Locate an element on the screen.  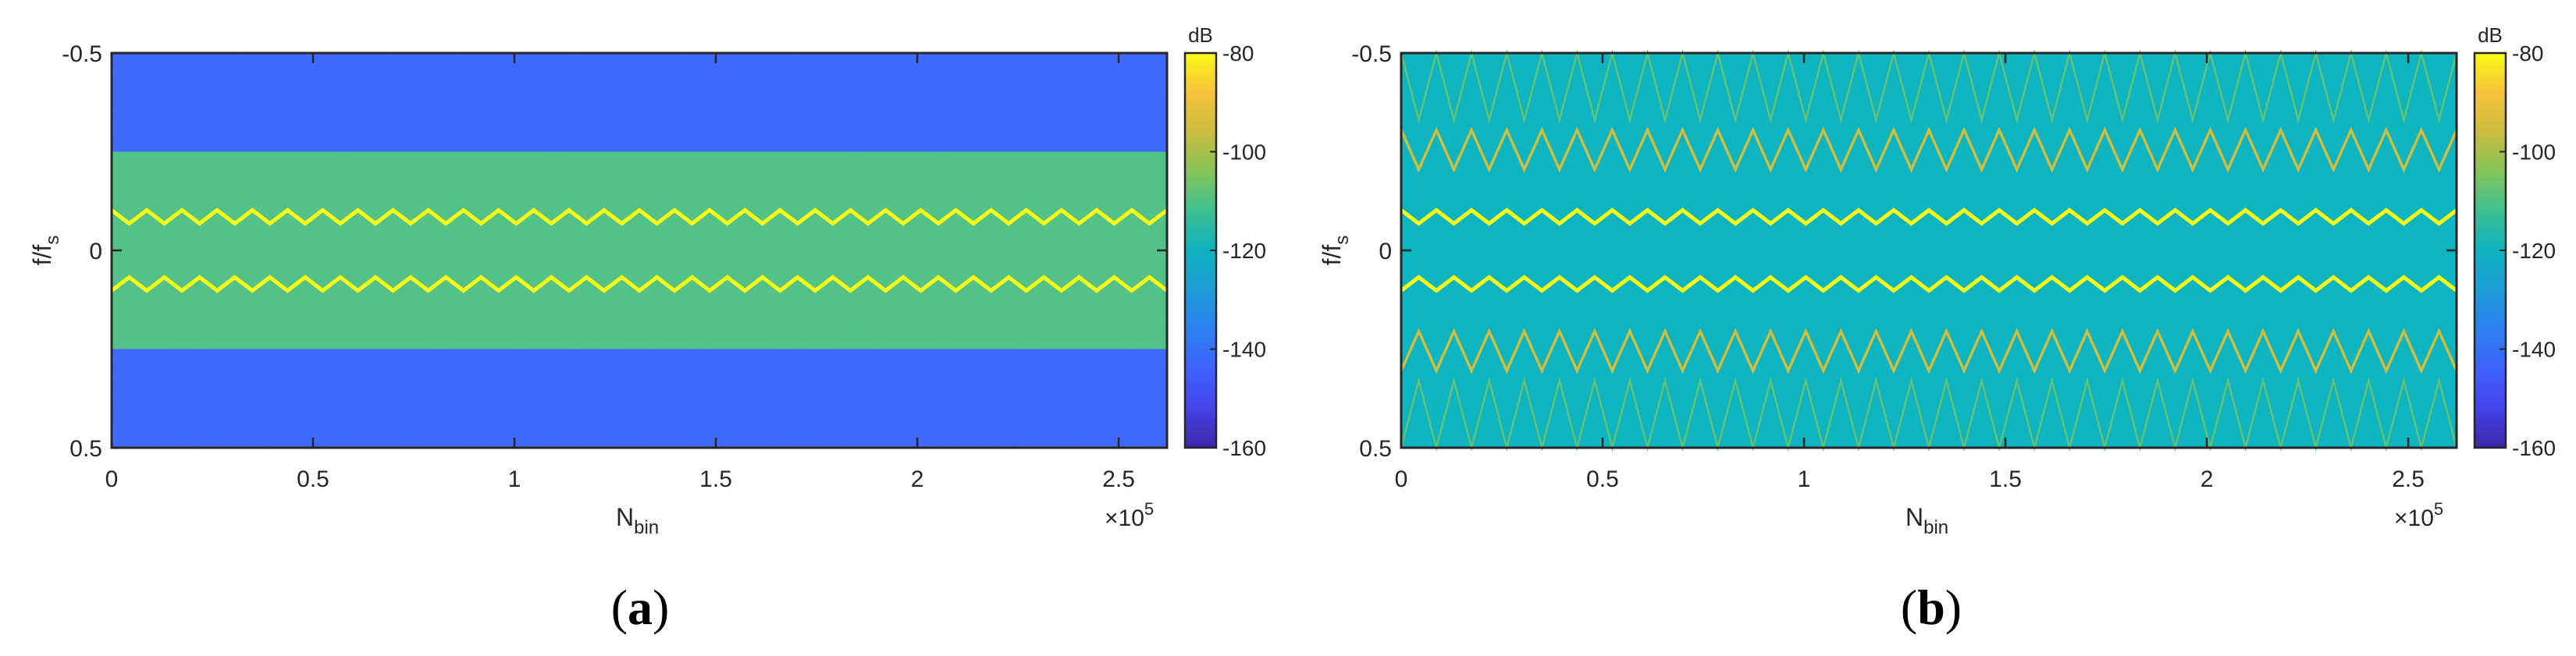
x-tick-label-a-4: 2 is located at coordinates (918, 479).